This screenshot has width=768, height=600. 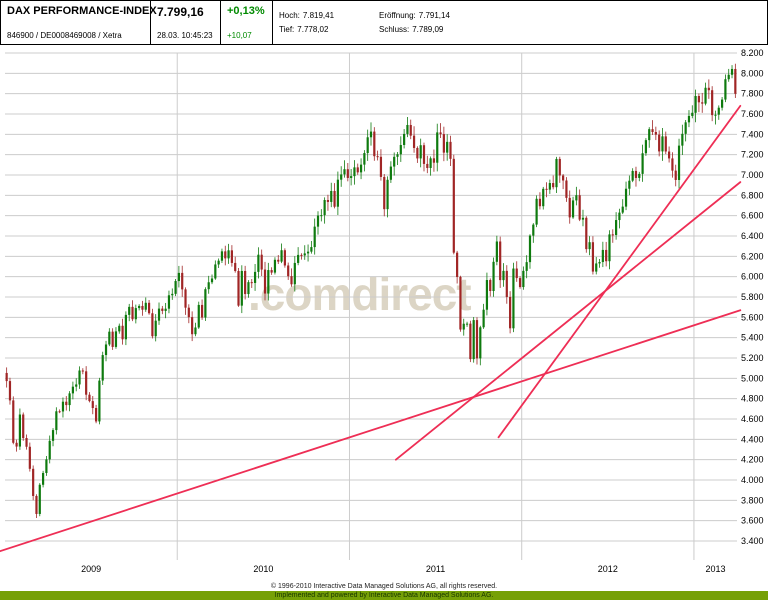 I want to click on svg-text: 4.000, so click(x=752, y=480).